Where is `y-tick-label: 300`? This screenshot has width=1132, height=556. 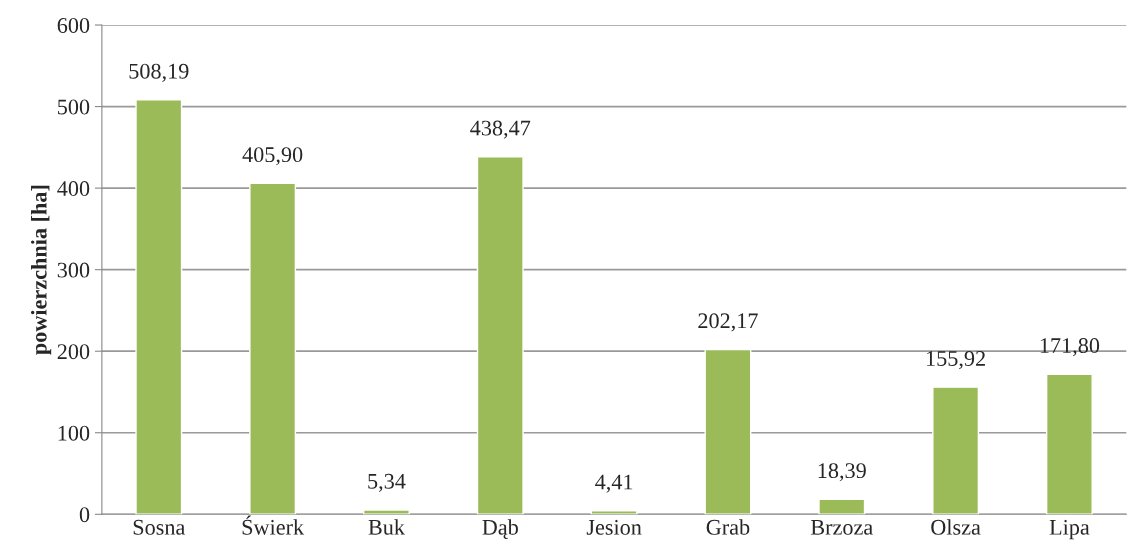 y-tick-label: 300 is located at coordinates (73, 270).